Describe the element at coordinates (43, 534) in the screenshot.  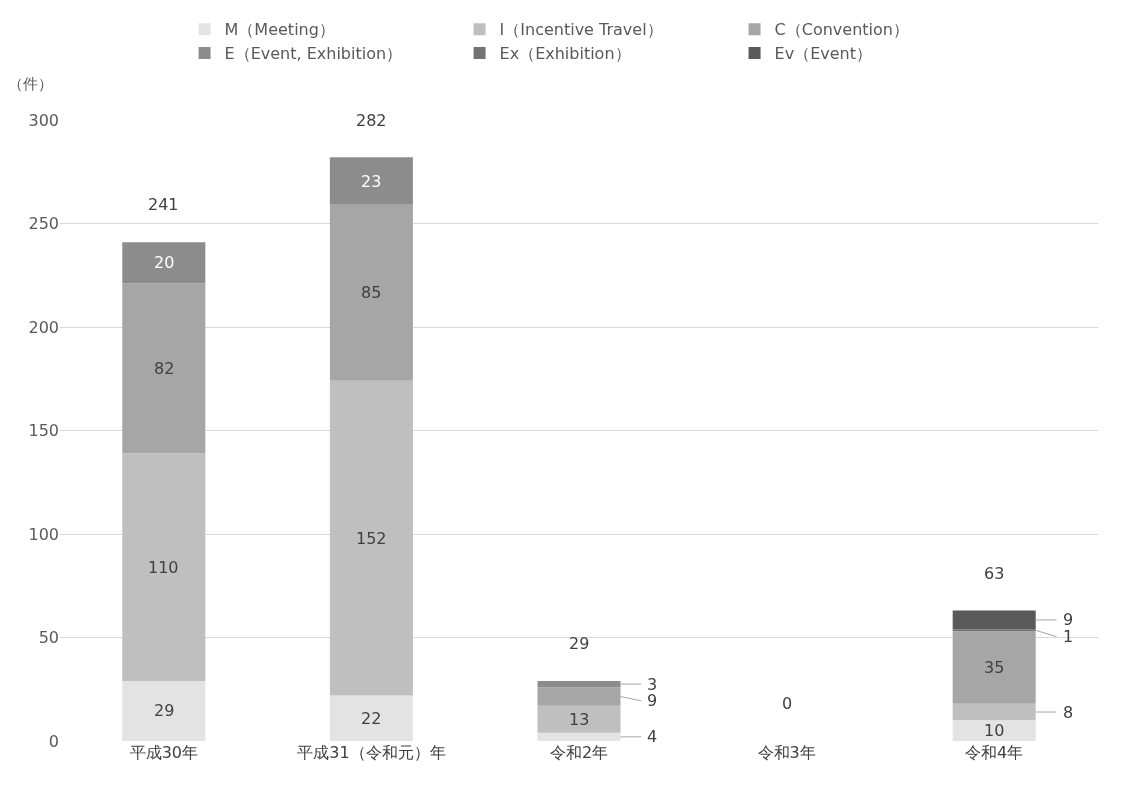
I see `y-tick-label: 100` at that location.